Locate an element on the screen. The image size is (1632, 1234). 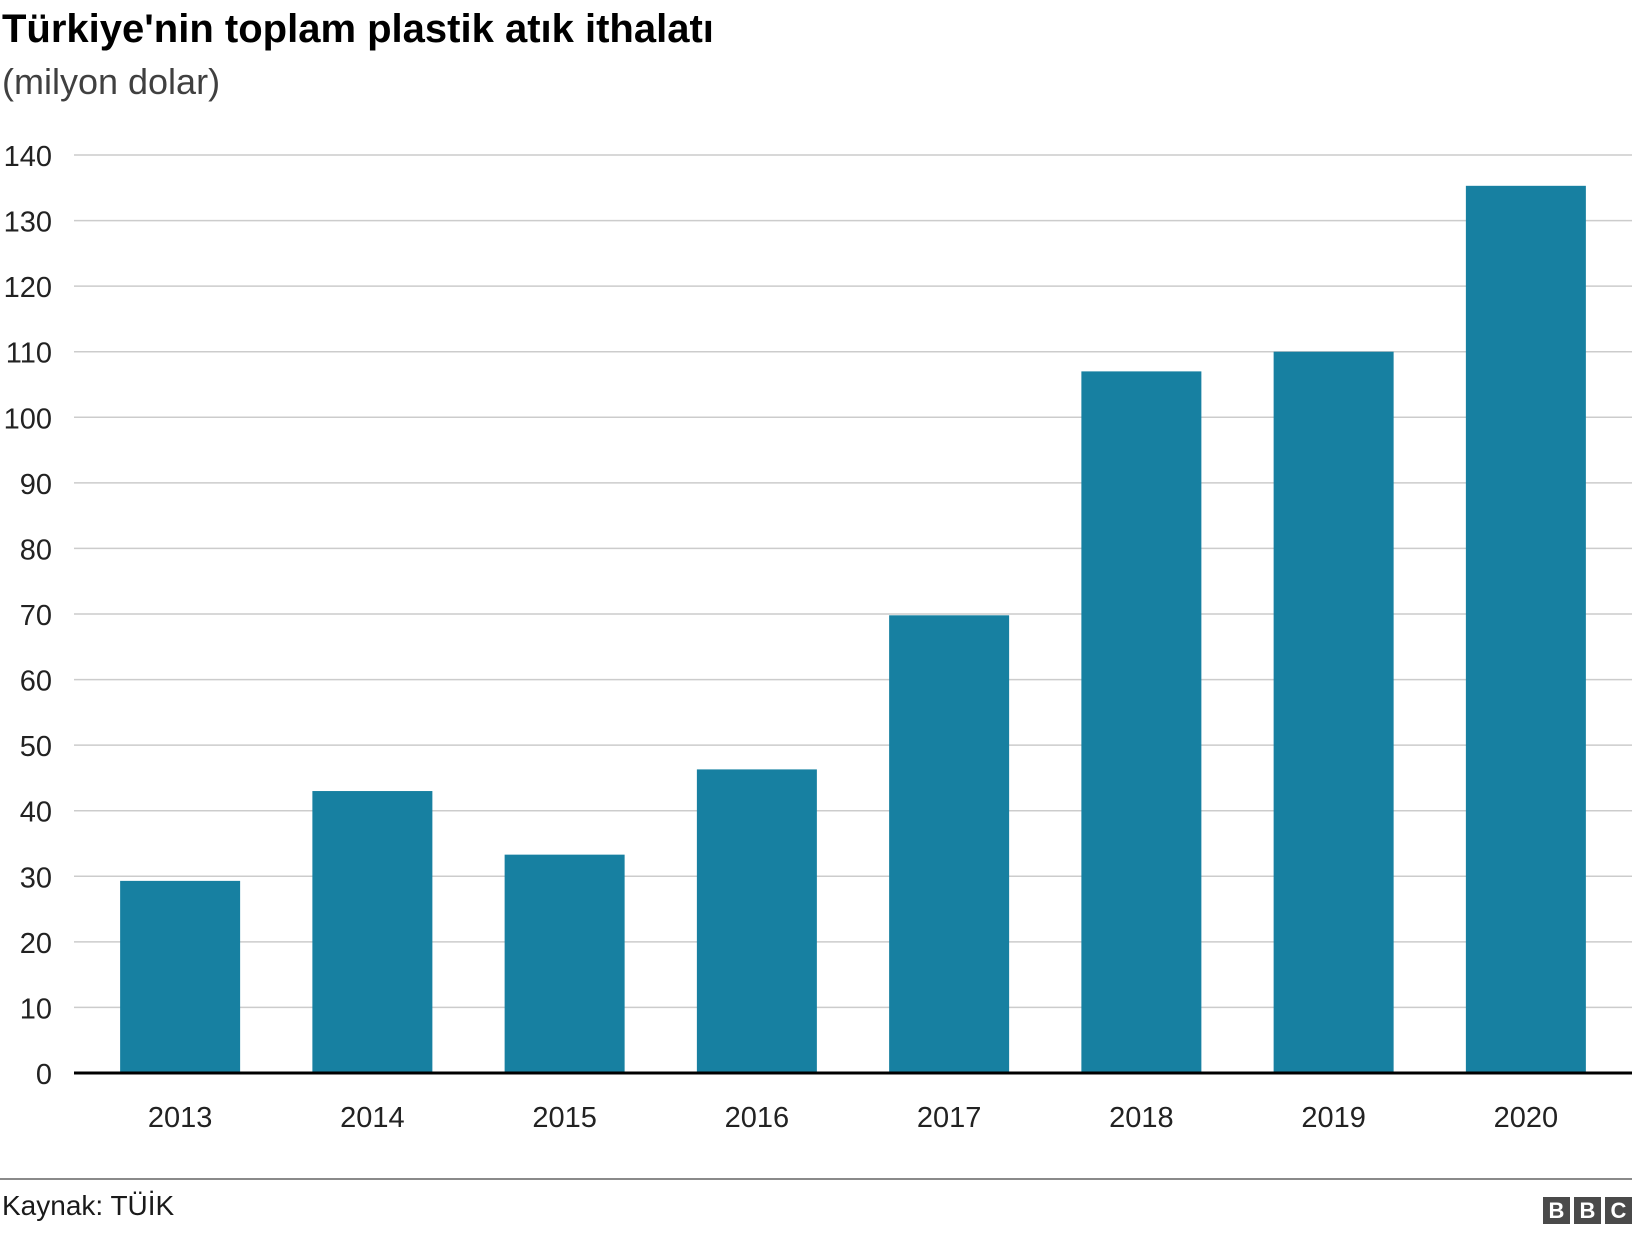
y-tick-label: 110 is located at coordinates (29, 354).